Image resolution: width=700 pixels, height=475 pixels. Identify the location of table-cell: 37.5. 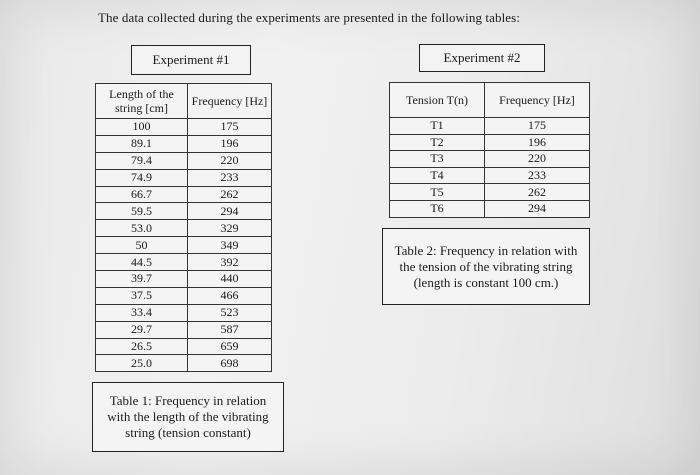
(141, 295).